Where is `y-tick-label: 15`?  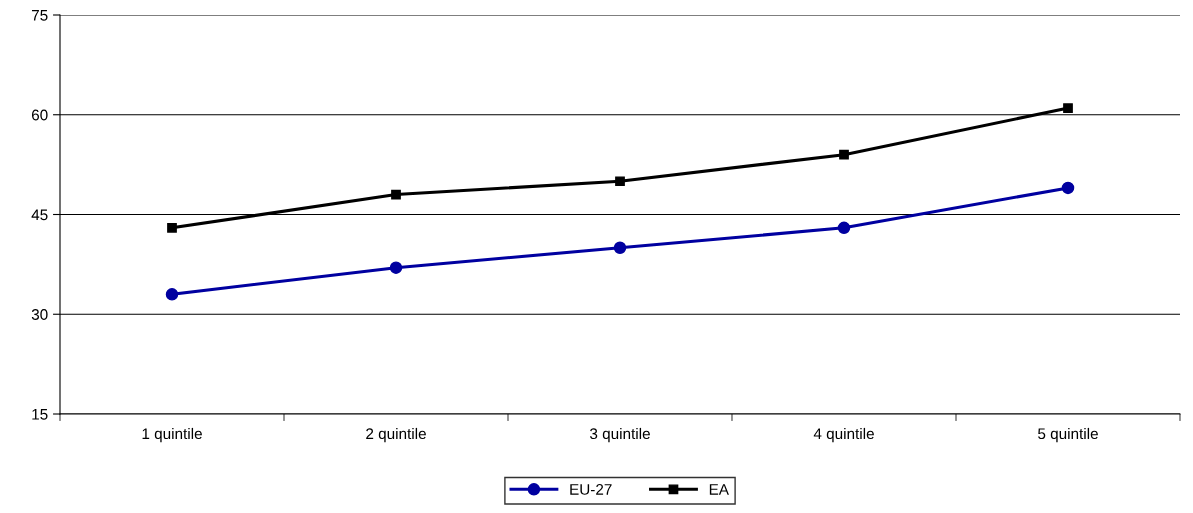 y-tick-label: 15 is located at coordinates (40, 414).